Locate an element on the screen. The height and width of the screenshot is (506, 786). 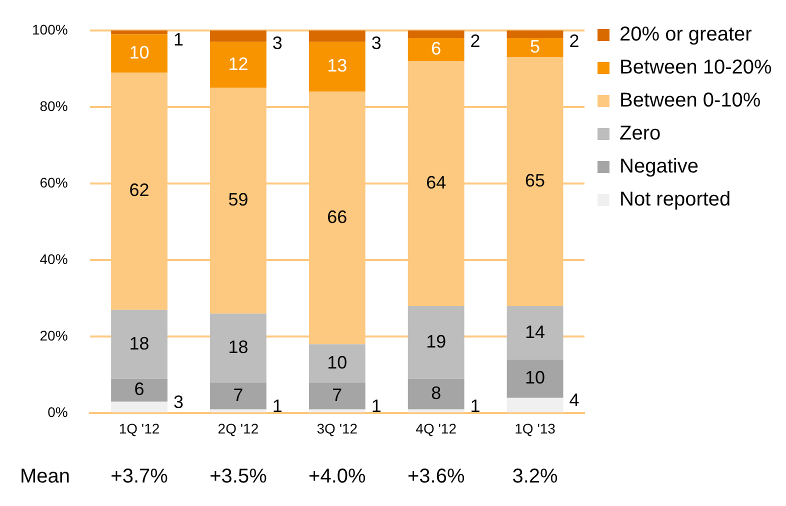
data-label: 4 is located at coordinates (574, 400).